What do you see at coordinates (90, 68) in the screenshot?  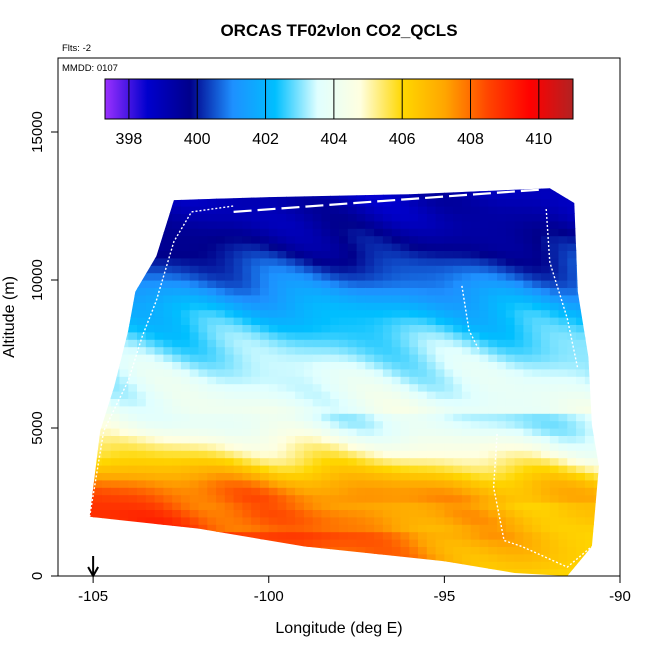 I see `date-annotation: MMDD: 0107` at bounding box center [90, 68].